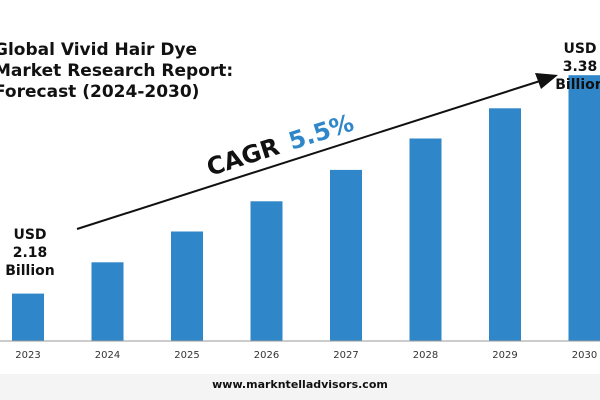  I want to click on bar-2030, so click(584, 208).